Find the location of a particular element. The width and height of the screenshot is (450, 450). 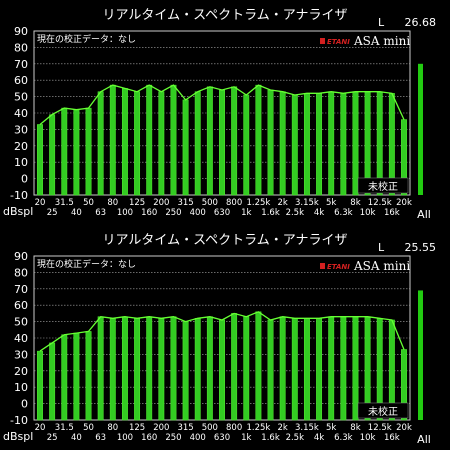

x-tick-label: 20k is located at coordinates (404, 203).